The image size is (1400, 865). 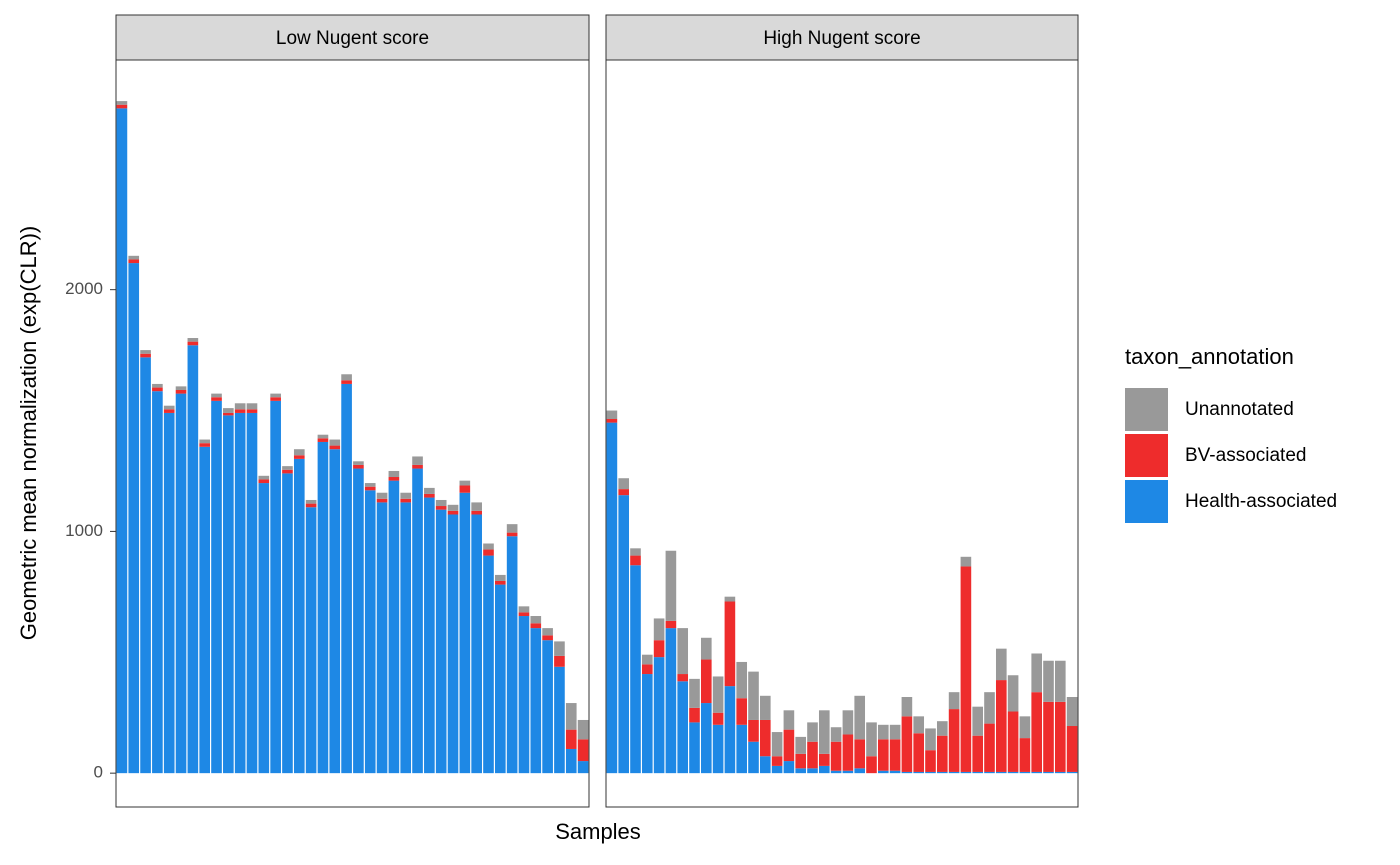 I want to click on x-axis-title: Samples, so click(x=598, y=831).